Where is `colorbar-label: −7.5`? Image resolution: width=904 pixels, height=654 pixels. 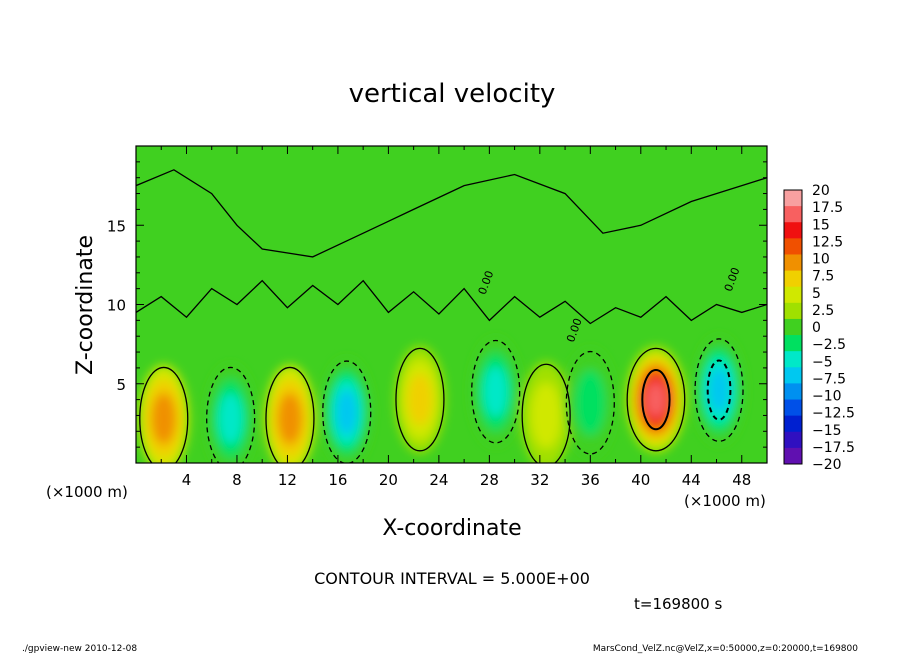 colorbar-label: −7.5 is located at coordinates (829, 379).